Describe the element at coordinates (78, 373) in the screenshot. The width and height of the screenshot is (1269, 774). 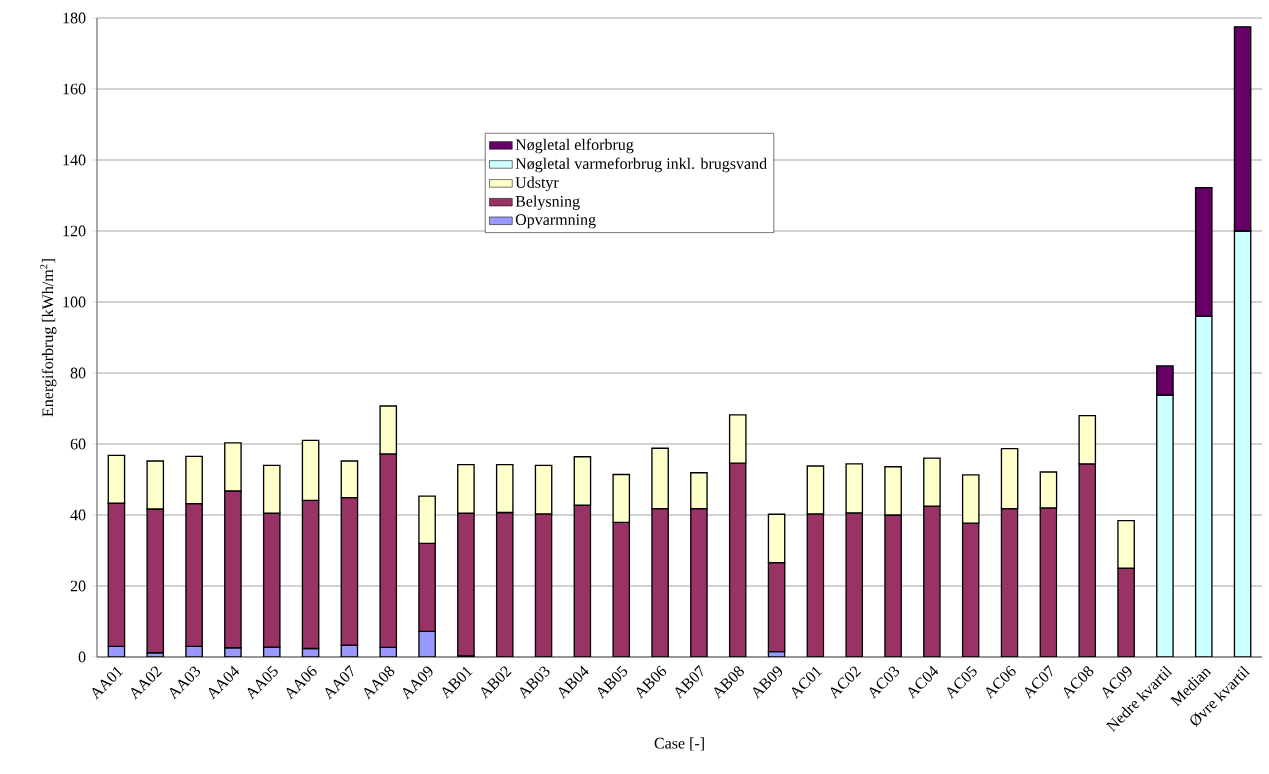
I see `y-tick-label: 80` at that location.